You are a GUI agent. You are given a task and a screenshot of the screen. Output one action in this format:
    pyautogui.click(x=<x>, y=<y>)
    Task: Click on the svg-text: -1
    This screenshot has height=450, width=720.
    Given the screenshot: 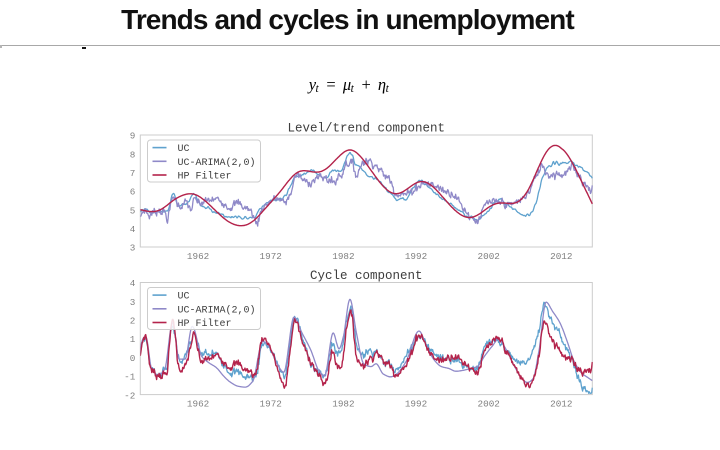 What is the action you would take?
    pyautogui.click(x=130, y=377)
    